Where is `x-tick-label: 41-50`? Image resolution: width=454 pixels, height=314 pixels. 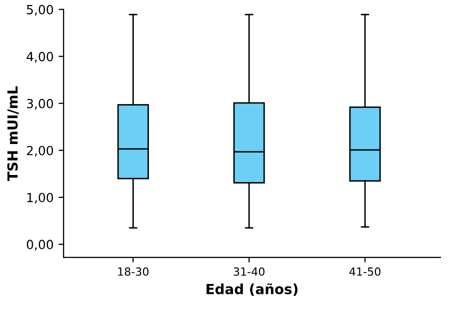
x-tick-label: 41-50 is located at coordinates (364, 271).